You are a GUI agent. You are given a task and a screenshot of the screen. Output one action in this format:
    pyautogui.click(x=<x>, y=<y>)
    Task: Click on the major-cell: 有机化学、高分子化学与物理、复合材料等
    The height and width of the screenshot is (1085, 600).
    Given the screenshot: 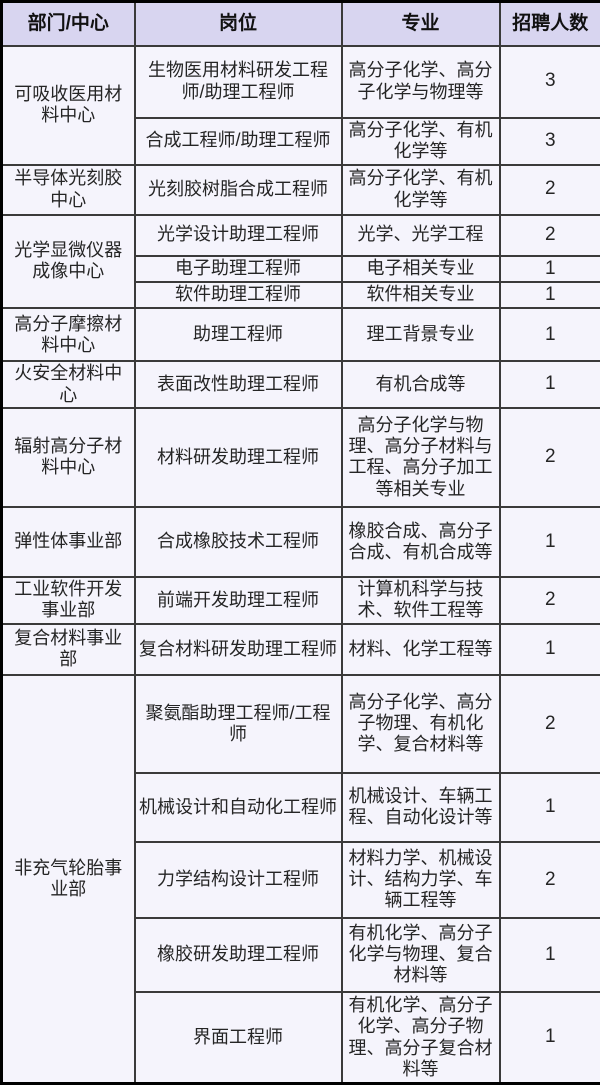 What is the action you would take?
    pyautogui.click(x=421, y=955)
    